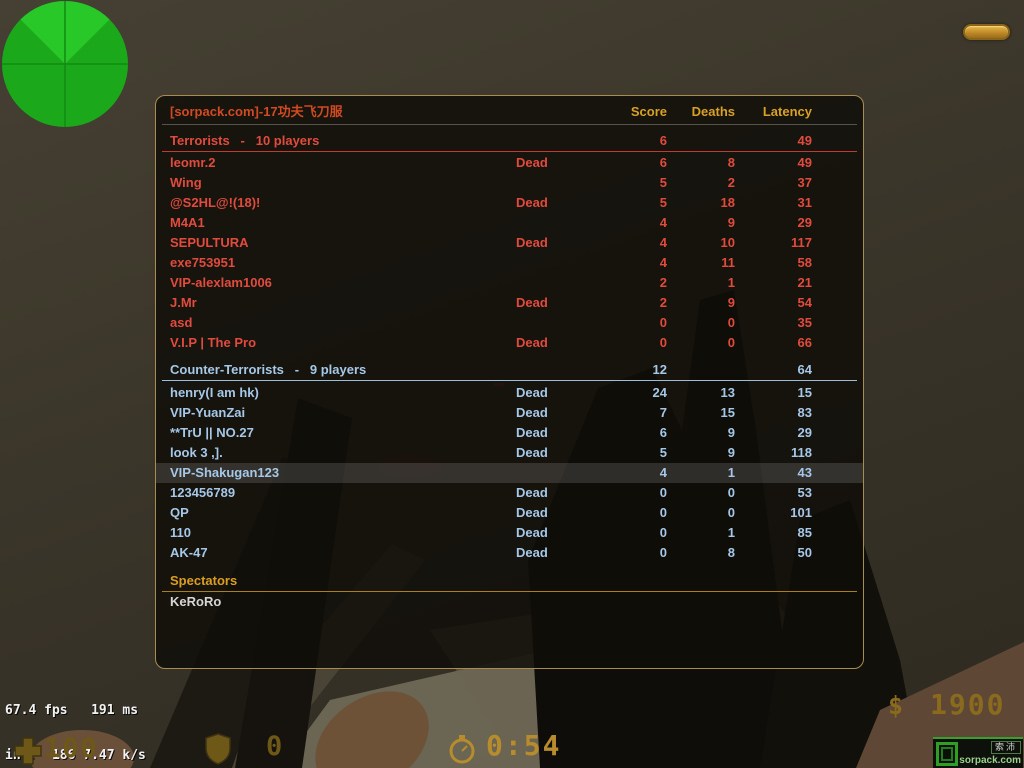 Image resolution: width=1024 pixels, height=768 pixels. I want to click on team-latency: 64, so click(804, 369).